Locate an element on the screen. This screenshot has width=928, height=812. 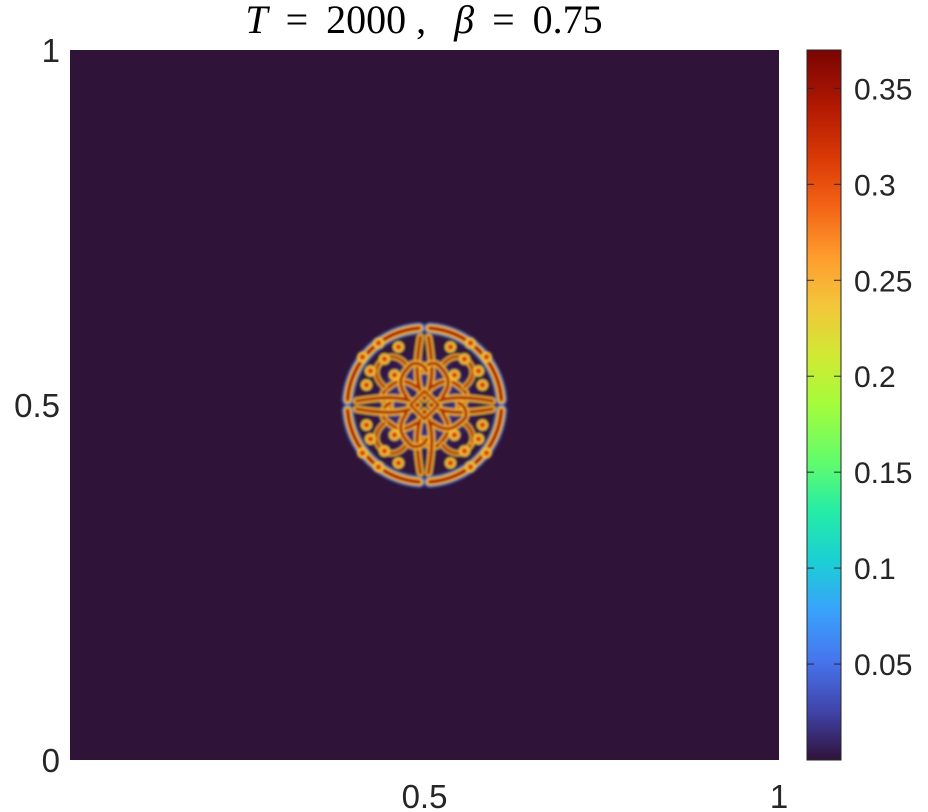
colorbar-ticks: 0.05 0.1 0.15 0.2 0.25 0.3 0.35 is located at coordinates (859, 377).